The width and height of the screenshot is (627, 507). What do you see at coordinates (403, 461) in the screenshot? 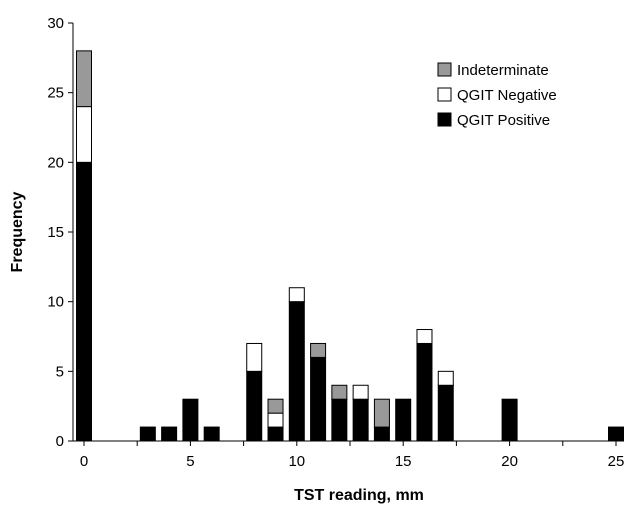
I see `x-tick-label: 15` at bounding box center [403, 461].